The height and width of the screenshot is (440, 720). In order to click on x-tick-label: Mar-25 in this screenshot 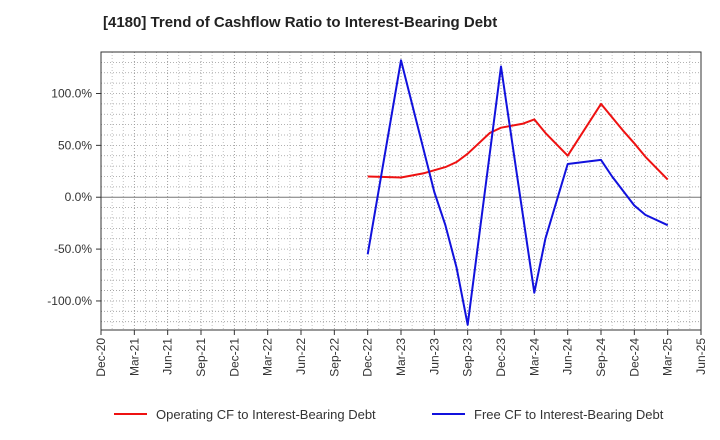, I will do `click(668, 357)`.